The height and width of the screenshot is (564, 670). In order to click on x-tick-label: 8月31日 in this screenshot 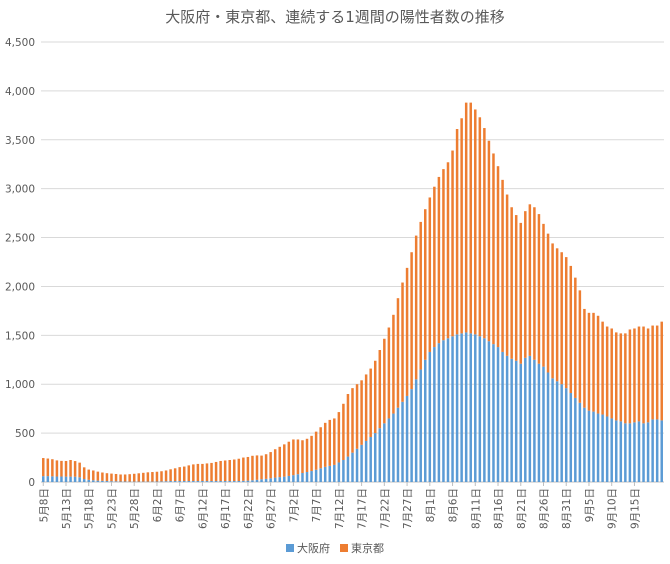, I will do `click(567, 508)`.